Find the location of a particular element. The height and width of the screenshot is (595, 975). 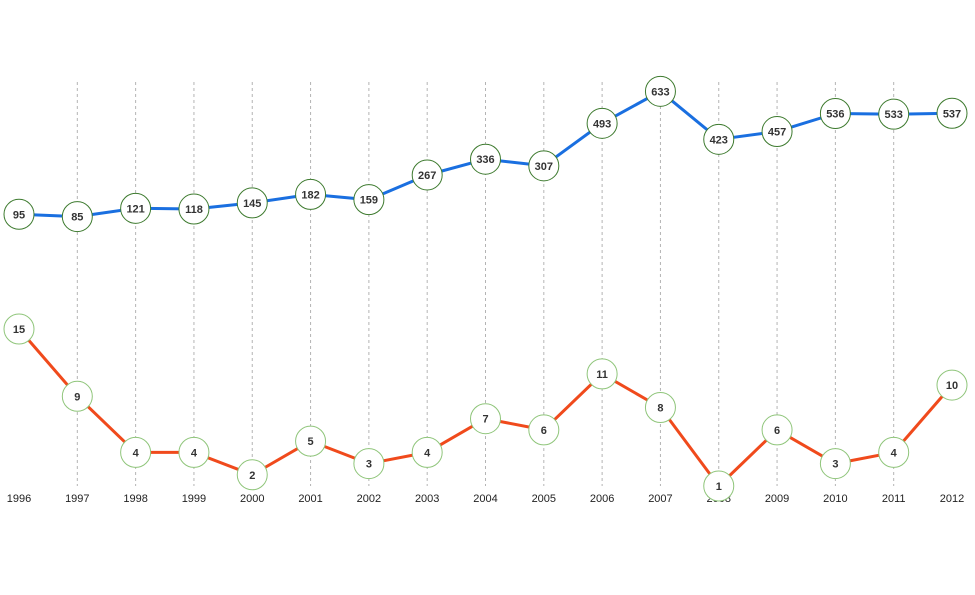

data-label: 267 is located at coordinates (427, 176).